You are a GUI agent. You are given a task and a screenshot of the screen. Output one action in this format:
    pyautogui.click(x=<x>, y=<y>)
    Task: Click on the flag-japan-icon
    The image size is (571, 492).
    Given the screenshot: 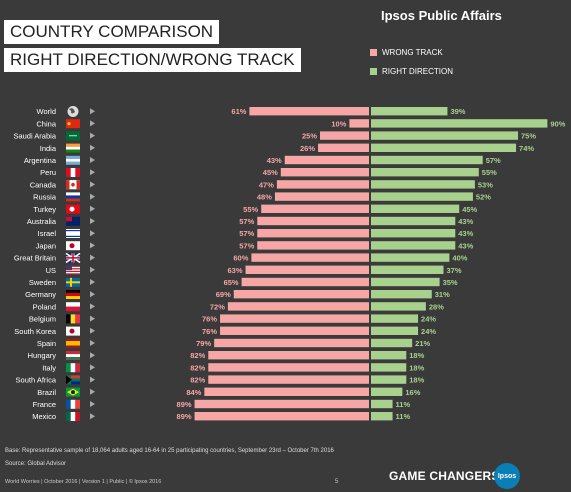 What is the action you would take?
    pyautogui.click(x=73, y=246)
    